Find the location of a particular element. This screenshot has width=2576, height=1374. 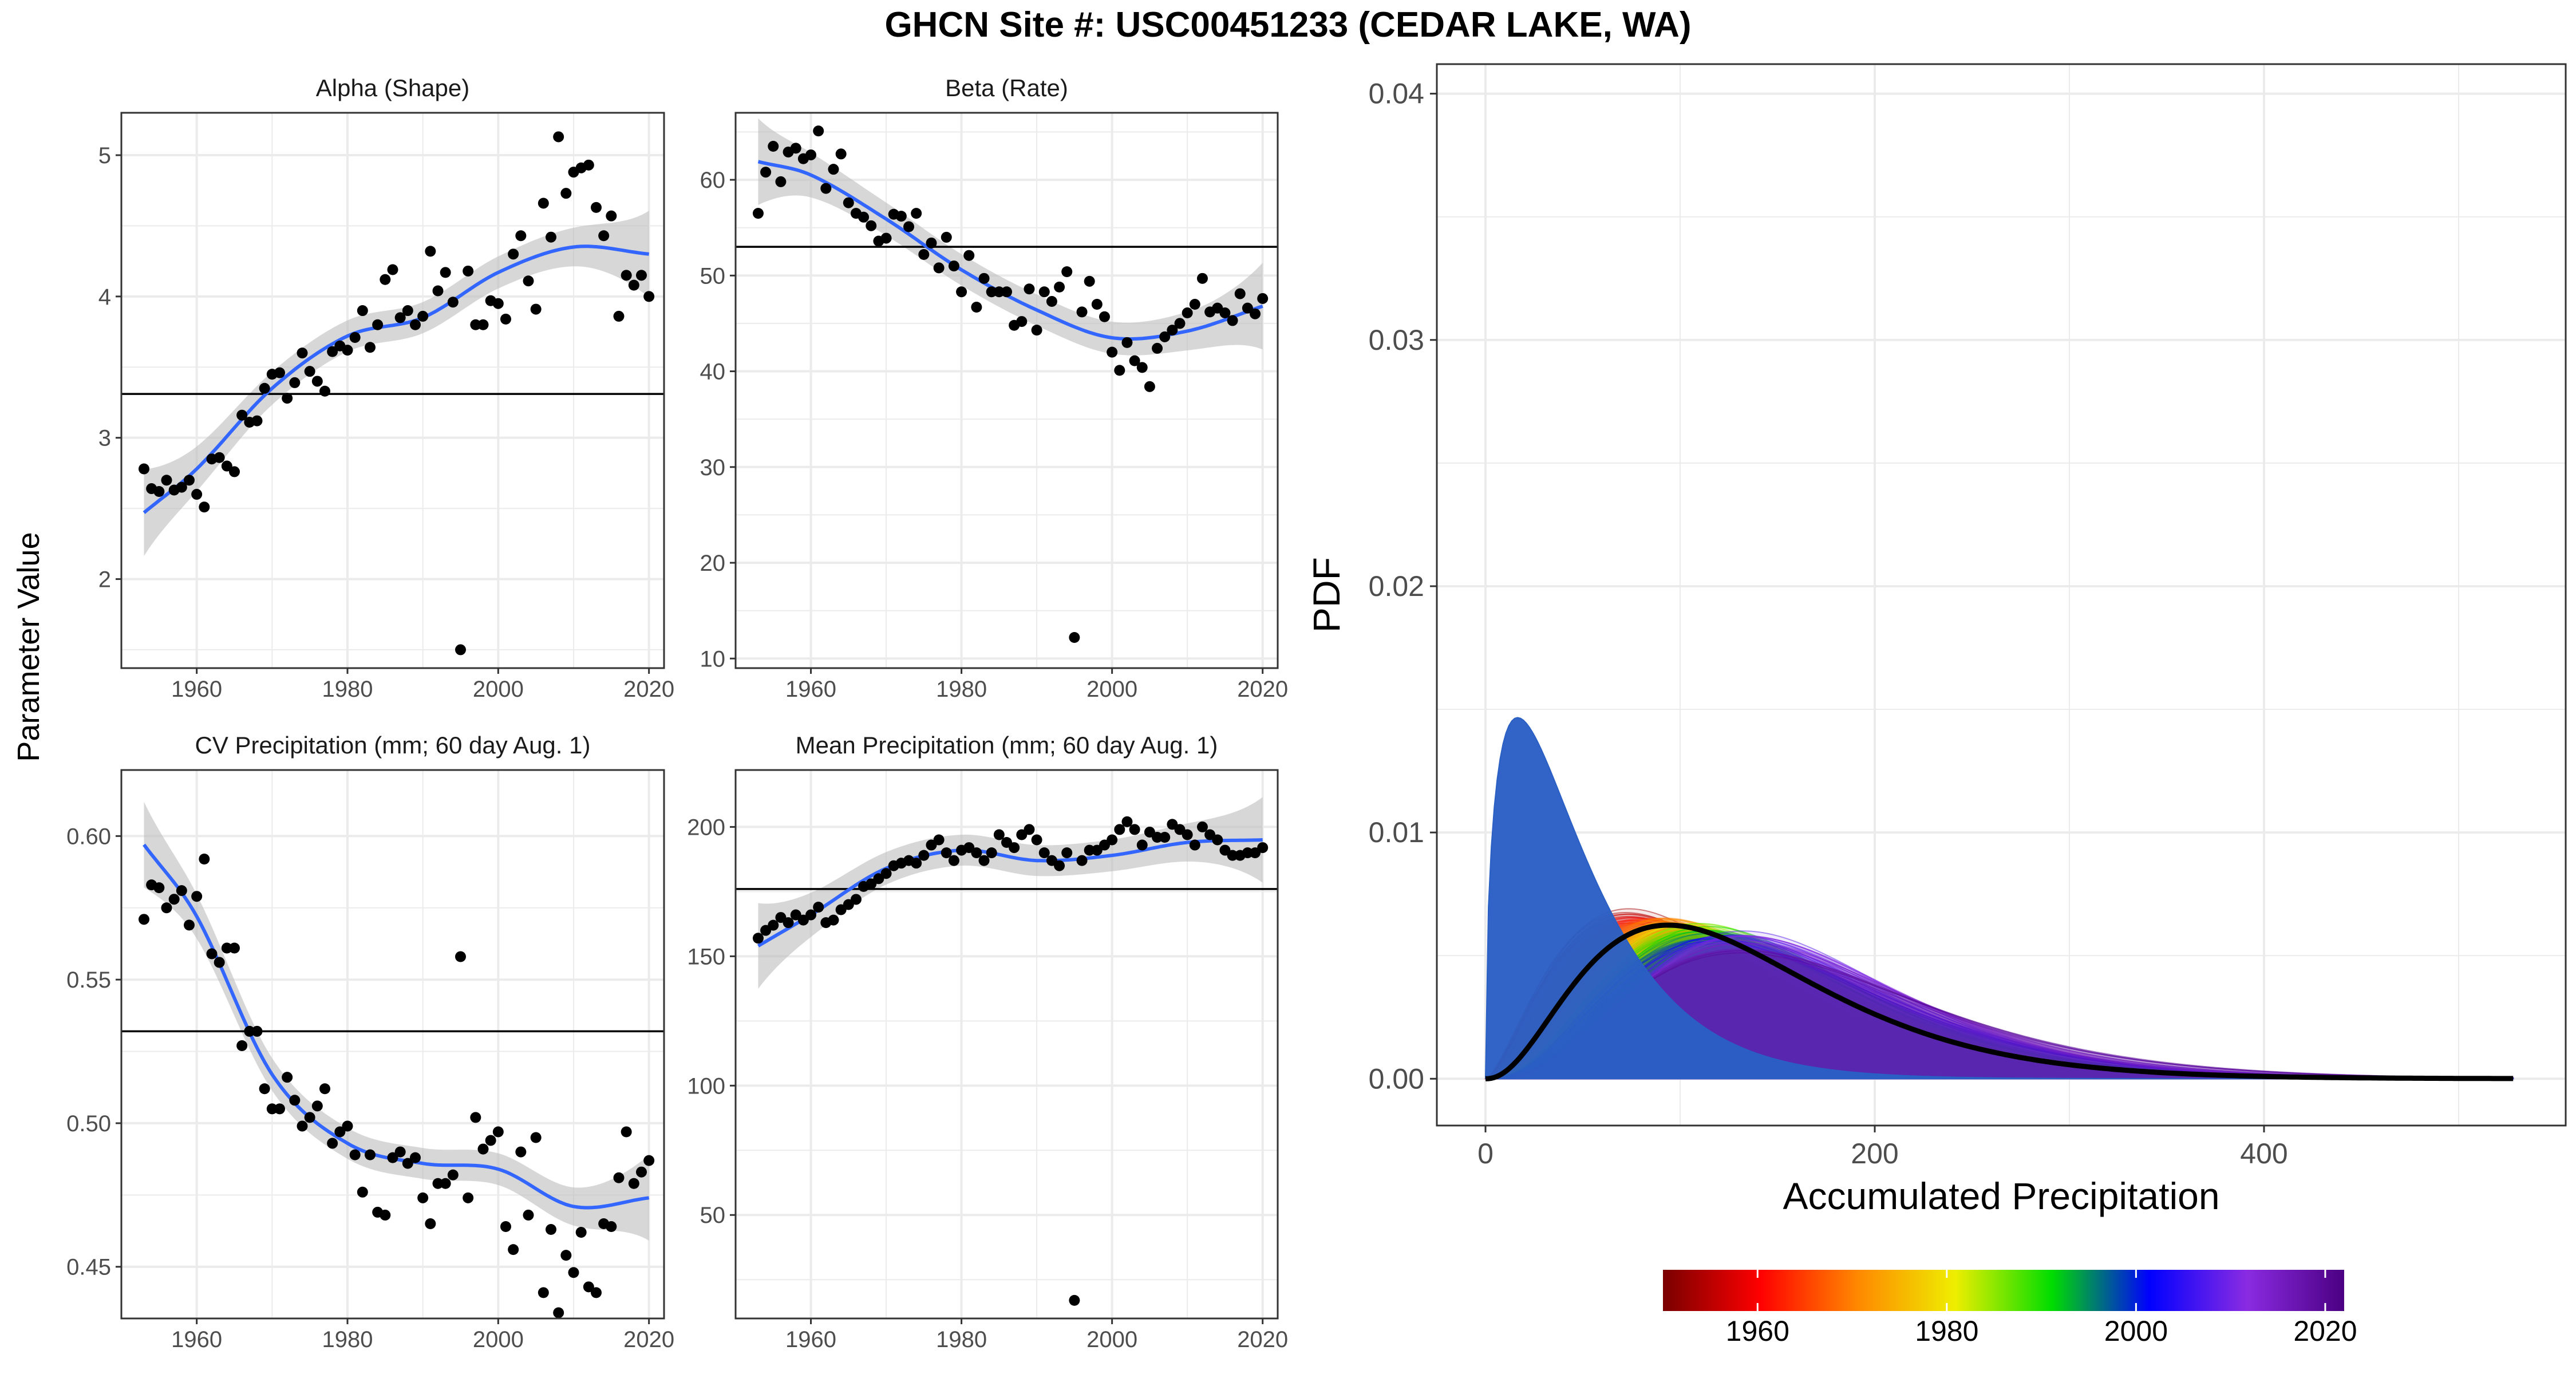

panel-title: Mean Precipitation (mm; 60 day Aug. 1) is located at coordinates (1007, 745).